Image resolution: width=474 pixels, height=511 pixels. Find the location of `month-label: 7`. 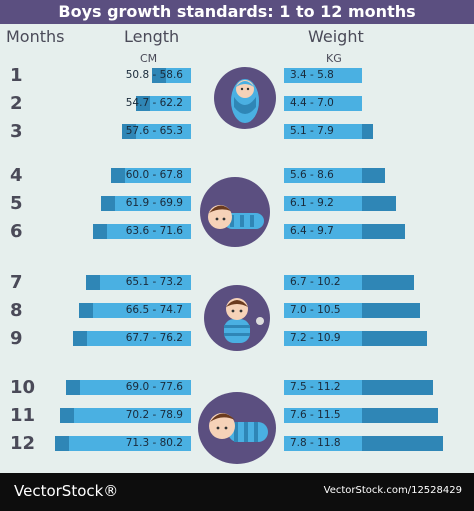

month-label: 7 is located at coordinates (16, 282).